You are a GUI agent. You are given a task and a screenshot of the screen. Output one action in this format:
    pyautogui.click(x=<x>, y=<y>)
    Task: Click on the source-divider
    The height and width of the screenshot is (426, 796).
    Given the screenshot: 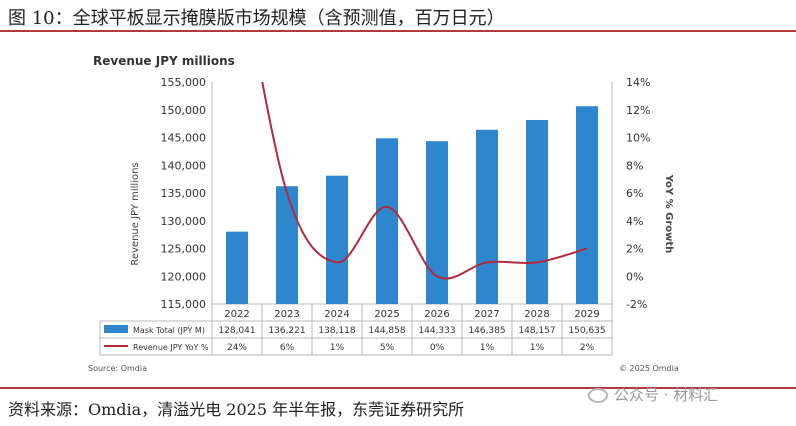 What is the action you would take?
    pyautogui.click(x=398, y=388)
    